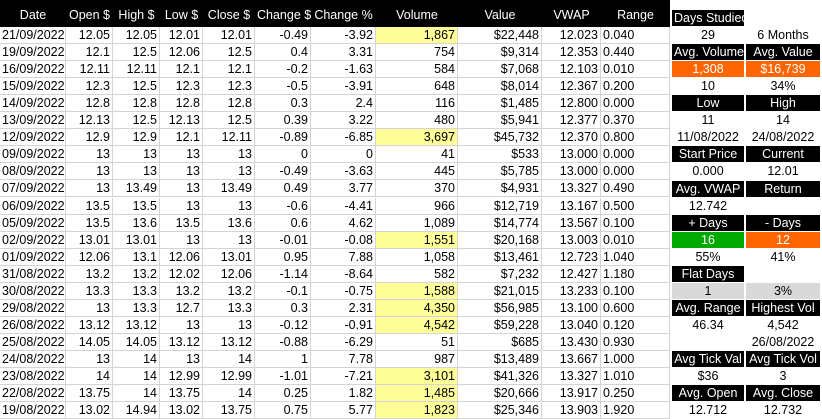 The height and width of the screenshot is (419, 822). What do you see at coordinates (343, 257) in the screenshot?
I see `table-cell: 7.88` at bounding box center [343, 257].